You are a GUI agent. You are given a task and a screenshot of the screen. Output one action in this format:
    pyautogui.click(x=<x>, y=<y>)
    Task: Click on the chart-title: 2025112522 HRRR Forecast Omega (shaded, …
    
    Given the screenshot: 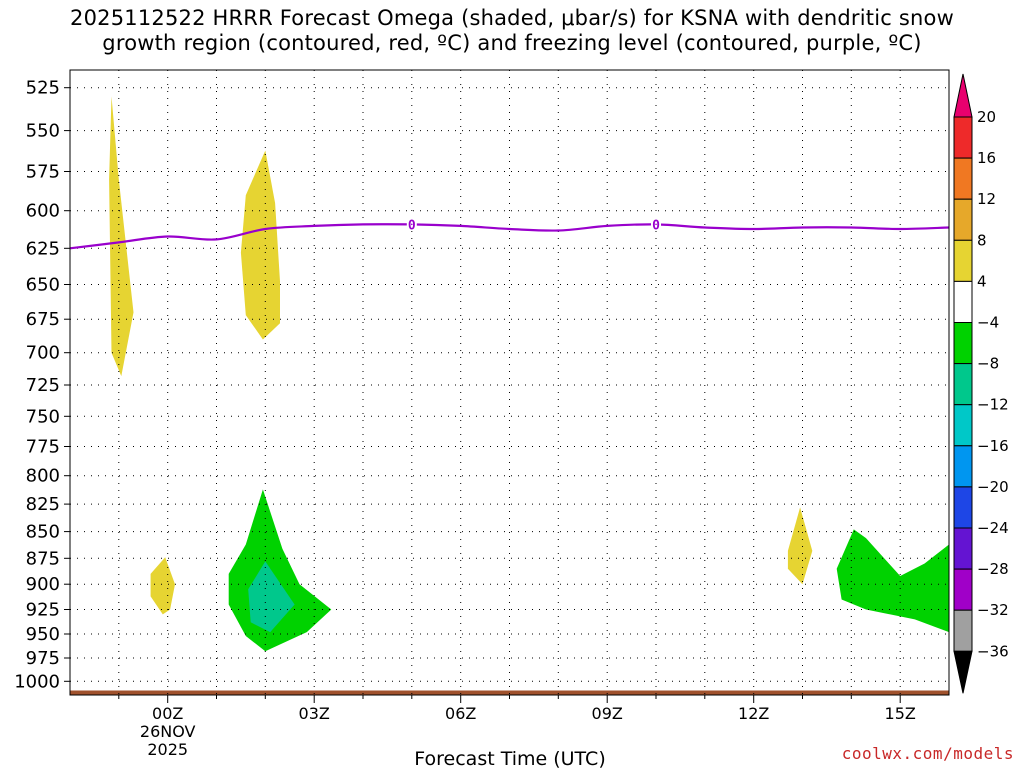 What is the action you would take?
    pyautogui.click(x=512, y=31)
    